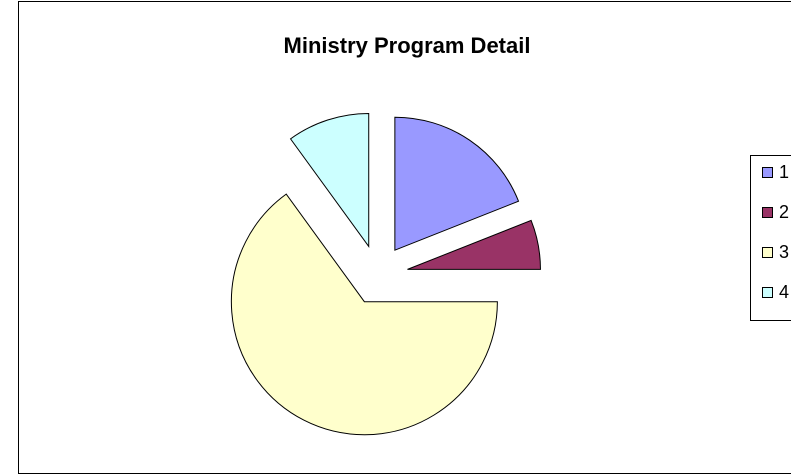  Describe the element at coordinates (784, 172) in the screenshot. I see `legend-label: 1` at that location.